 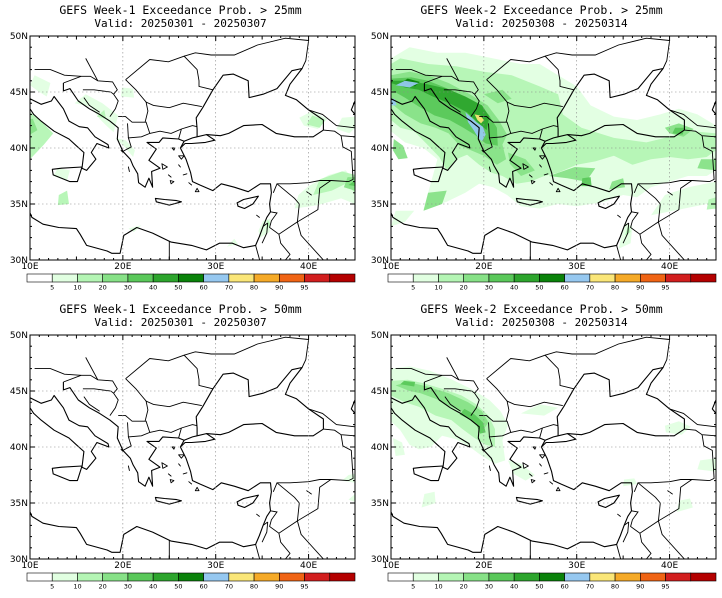 I want to click on panel-title: GEFS Week-2 Exceedance Prob. > 50mm, so click(x=541, y=309).